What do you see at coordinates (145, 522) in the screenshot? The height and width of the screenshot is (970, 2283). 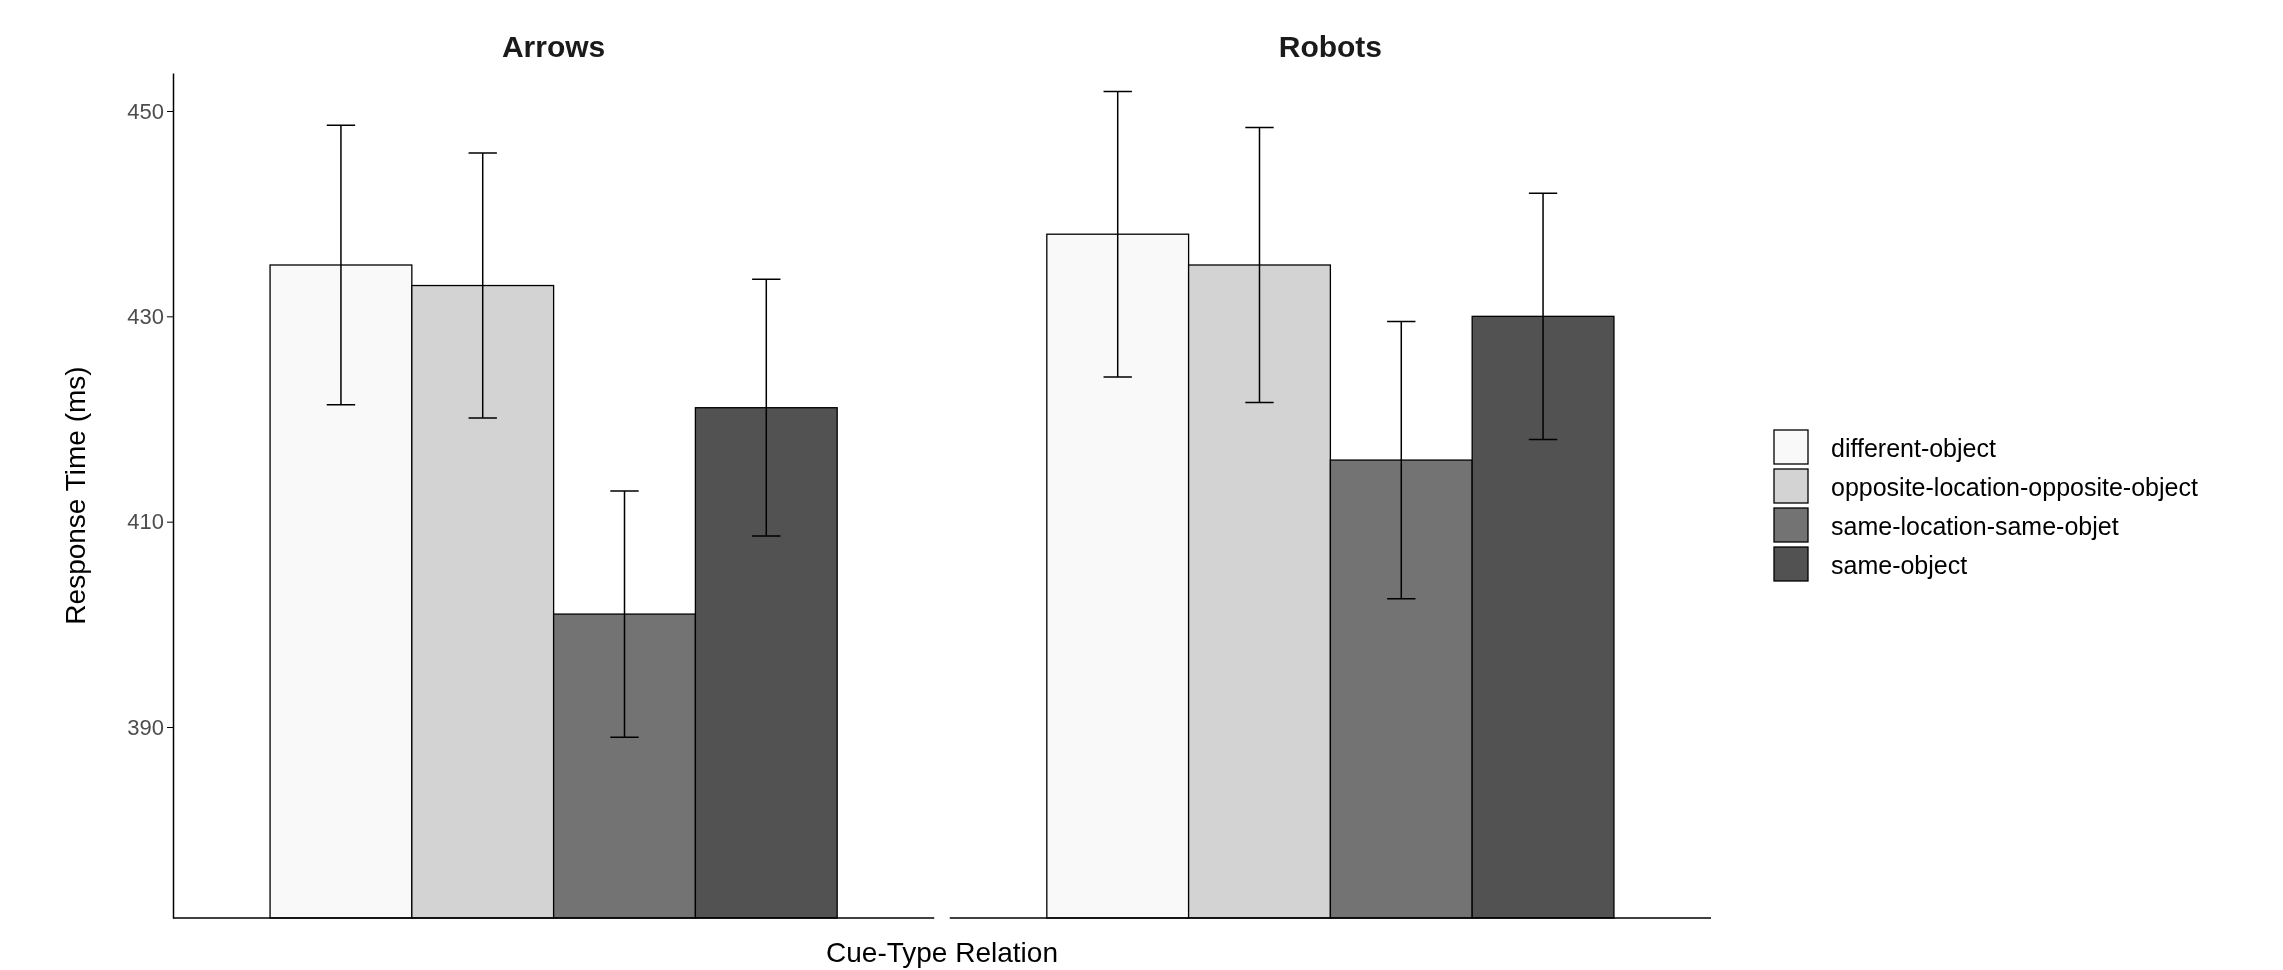 I see `y-tick-label: 410` at bounding box center [145, 522].